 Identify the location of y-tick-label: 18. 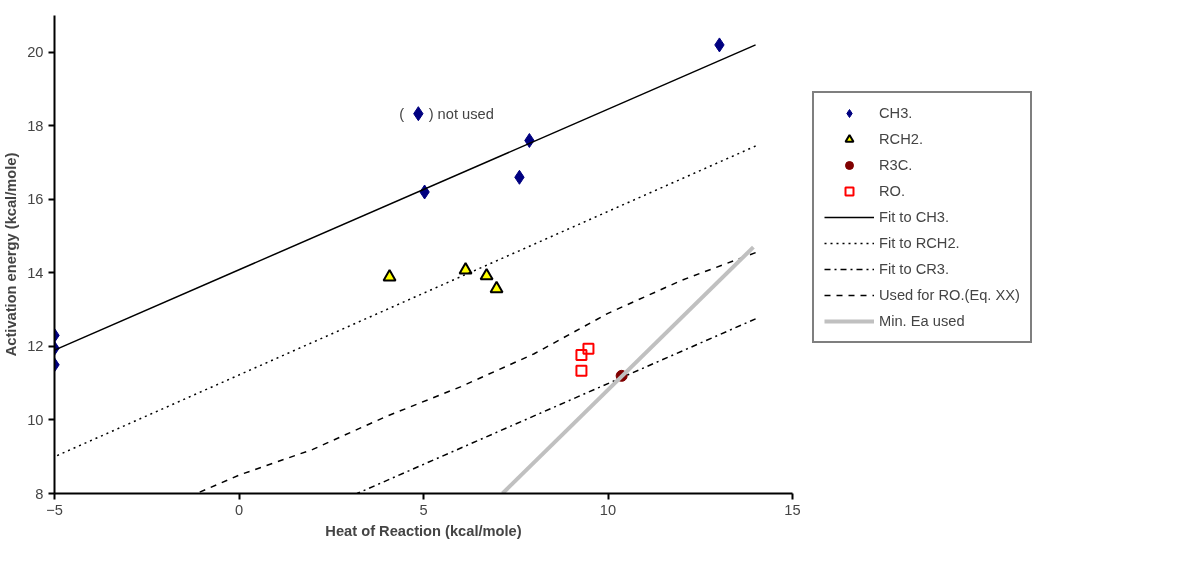
(35, 125).